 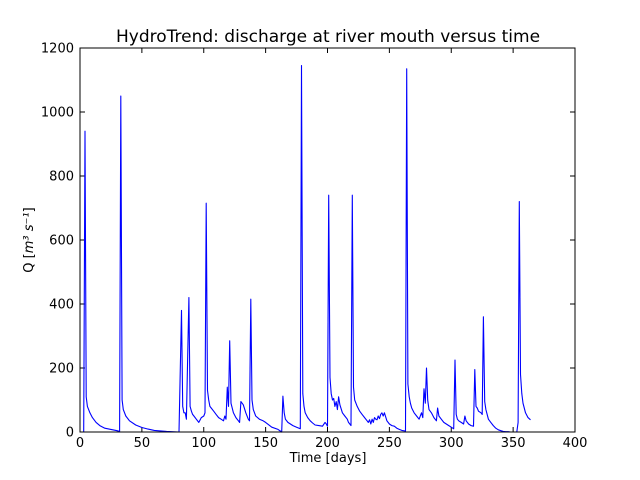 I want to click on y-axis-label-prefix: Q [, so click(x=29, y=262).